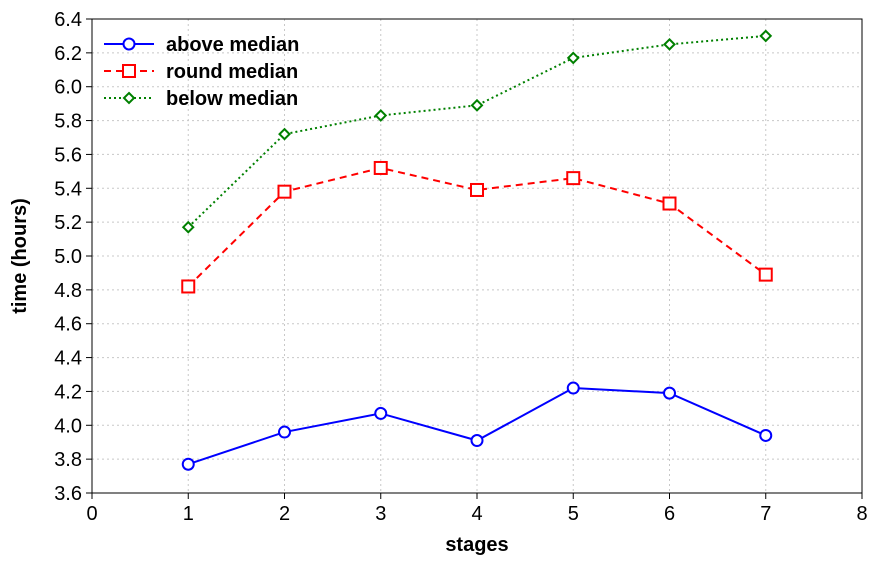 This screenshot has height=562, width=874. Describe the element at coordinates (188, 514) in the screenshot. I see `x-tick-label: 1` at that location.